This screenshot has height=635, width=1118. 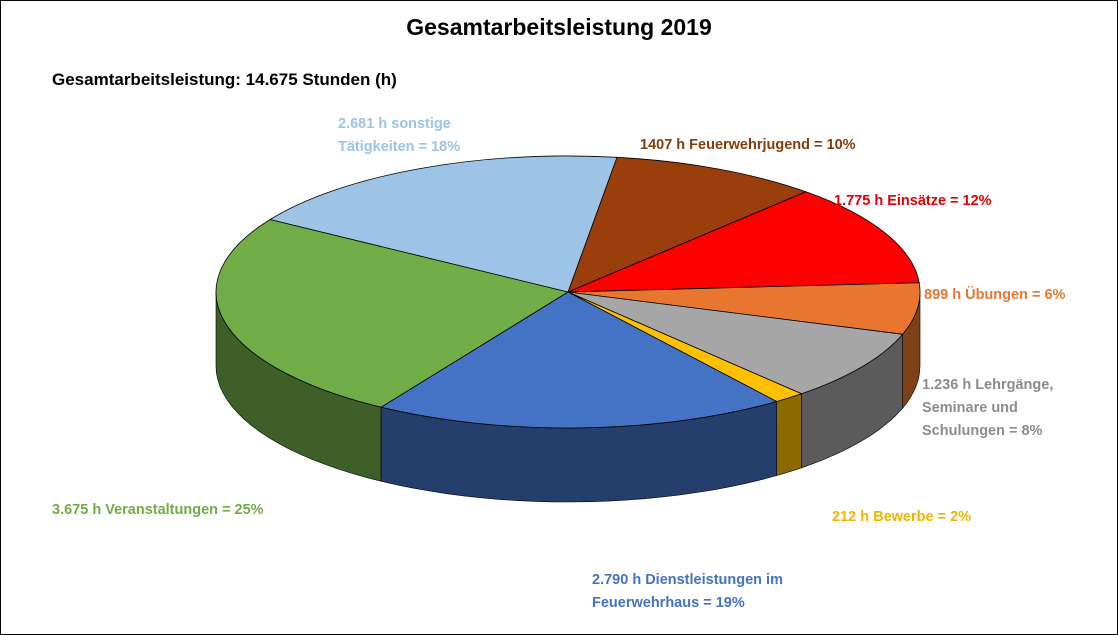 I want to click on data-label-line: 1.236 h Lehrgänge,, so click(x=988, y=385).